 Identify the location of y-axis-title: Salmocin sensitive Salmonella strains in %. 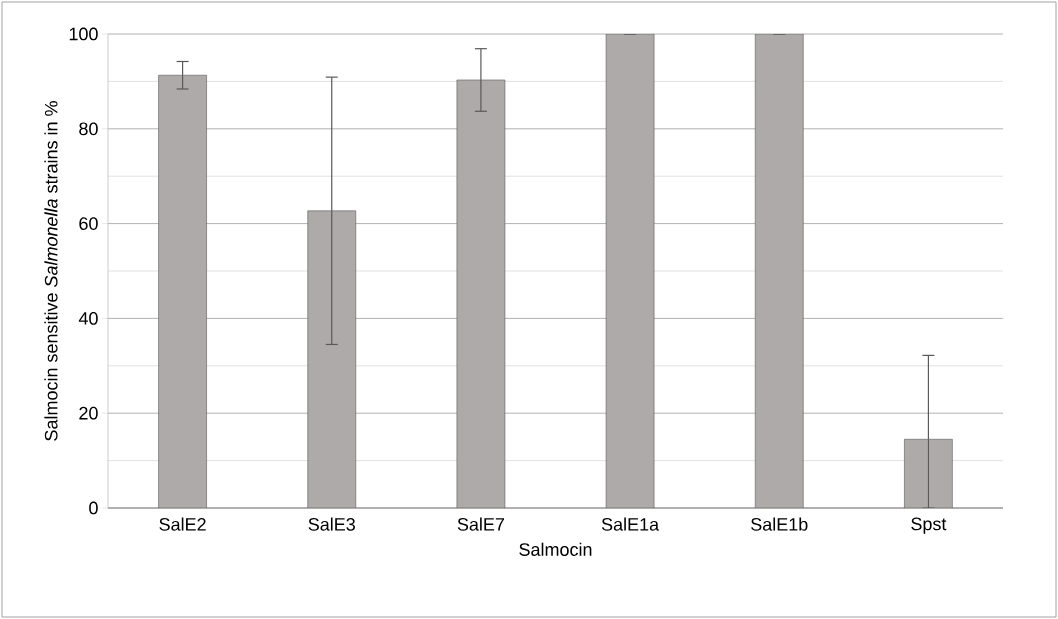
(51, 271).